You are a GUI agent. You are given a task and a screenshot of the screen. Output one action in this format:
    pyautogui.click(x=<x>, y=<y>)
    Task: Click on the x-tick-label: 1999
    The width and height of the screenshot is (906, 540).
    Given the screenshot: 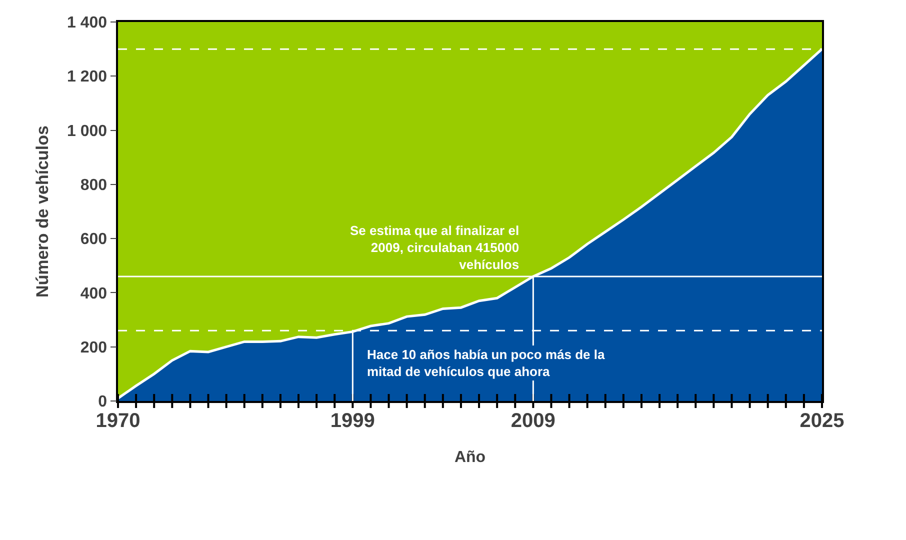 What is the action you would take?
    pyautogui.click(x=352, y=421)
    